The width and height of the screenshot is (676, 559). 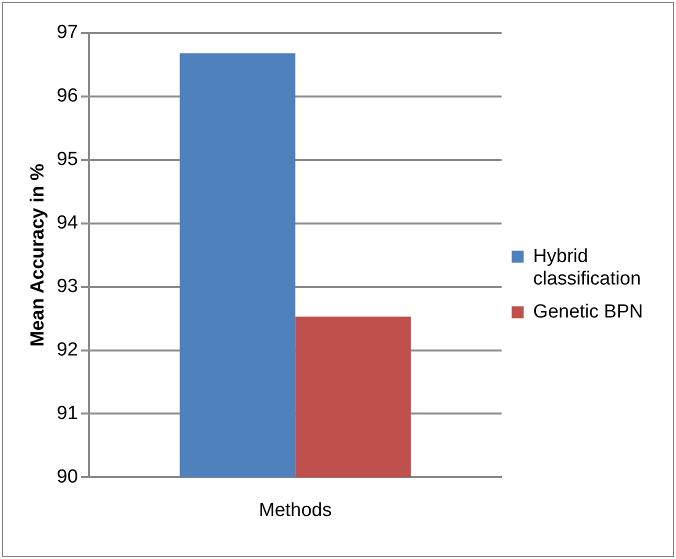 I want to click on y-tick-label: 93, so click(x=67, y=287).